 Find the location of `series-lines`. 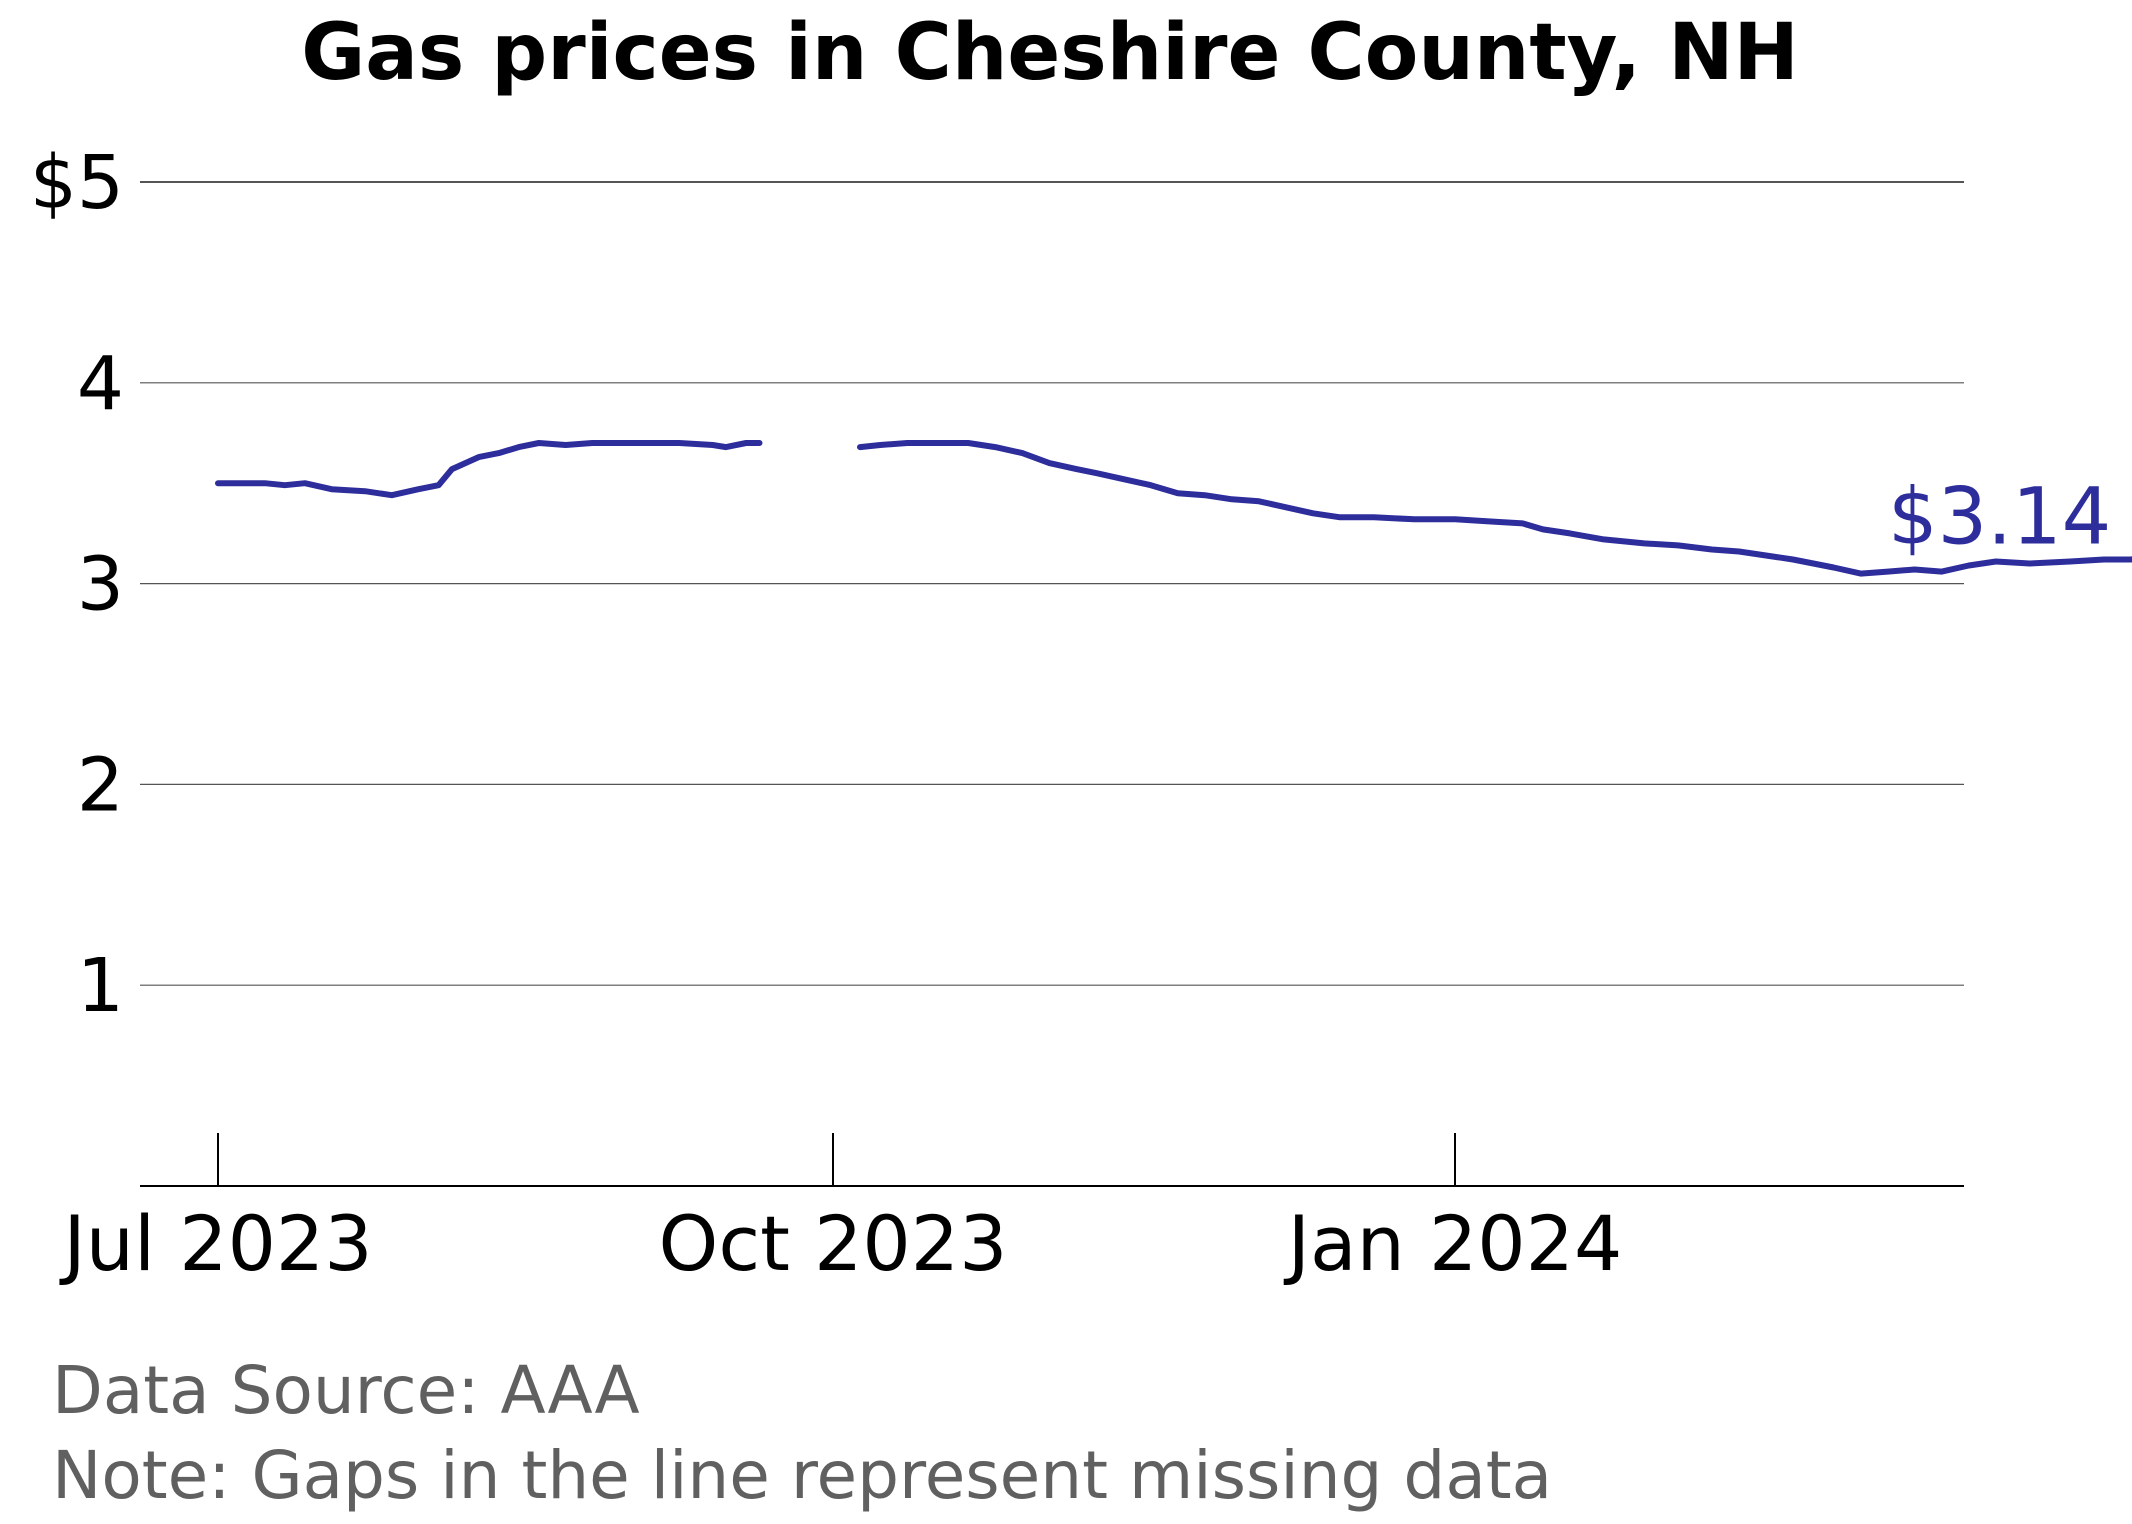

series-lines is located at coordinates (1173, 508).